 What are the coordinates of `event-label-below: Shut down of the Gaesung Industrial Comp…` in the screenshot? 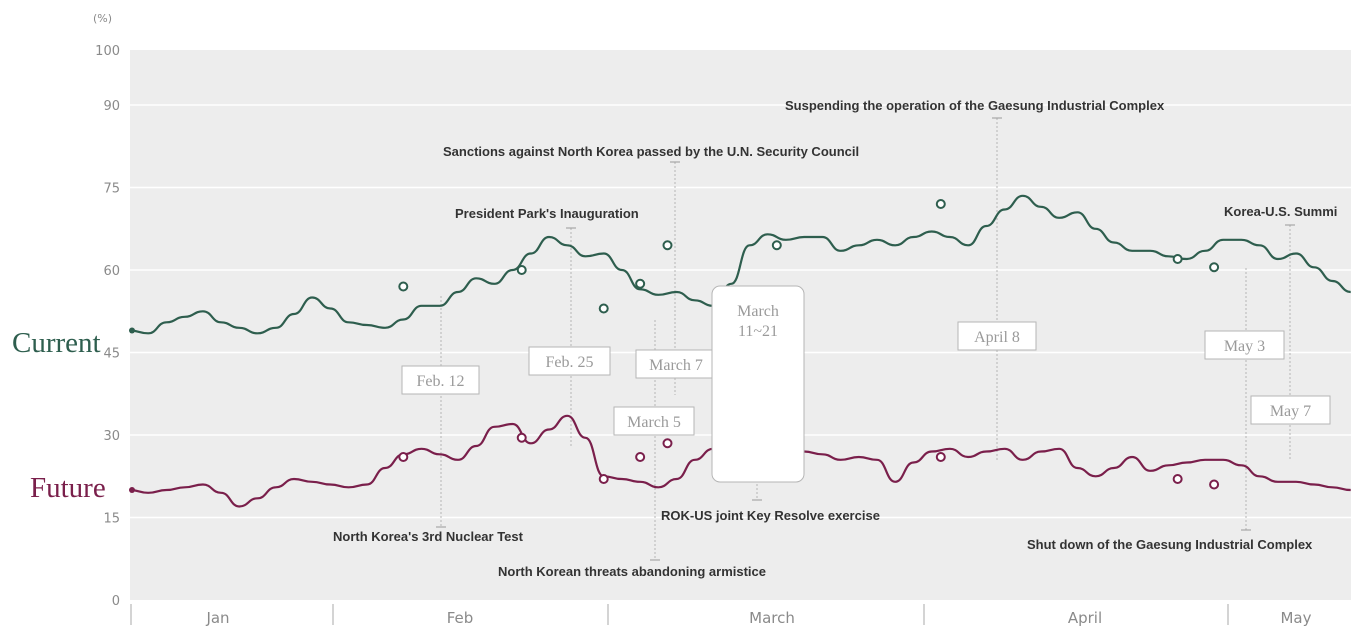 It's located at (1170, 544).